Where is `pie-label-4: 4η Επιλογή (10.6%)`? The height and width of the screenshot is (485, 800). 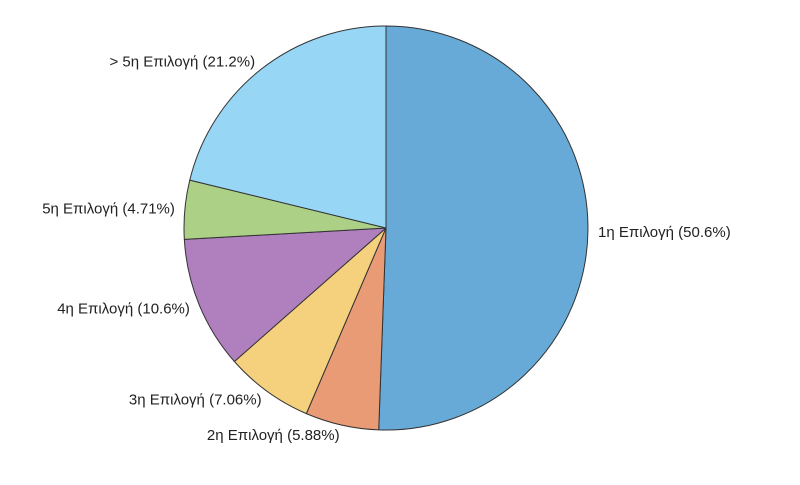 pie-label-4: 4η Επιλογή (10.6%) is located at coordinates (123, 308).